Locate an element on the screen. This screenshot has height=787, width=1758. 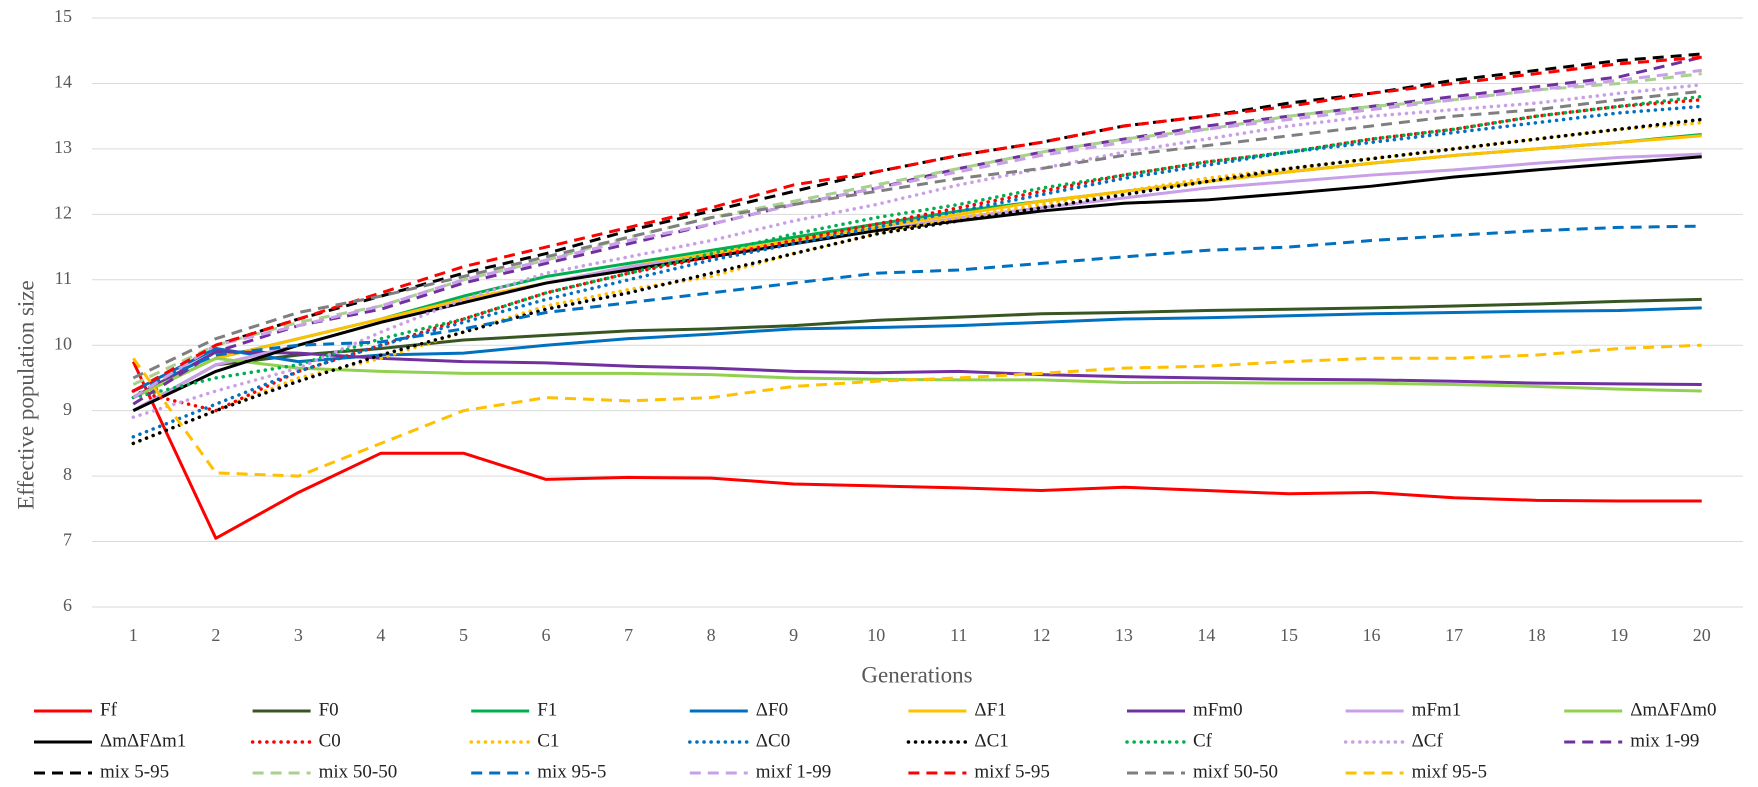
legend-label: C1 is located at coordinates (548, 740).